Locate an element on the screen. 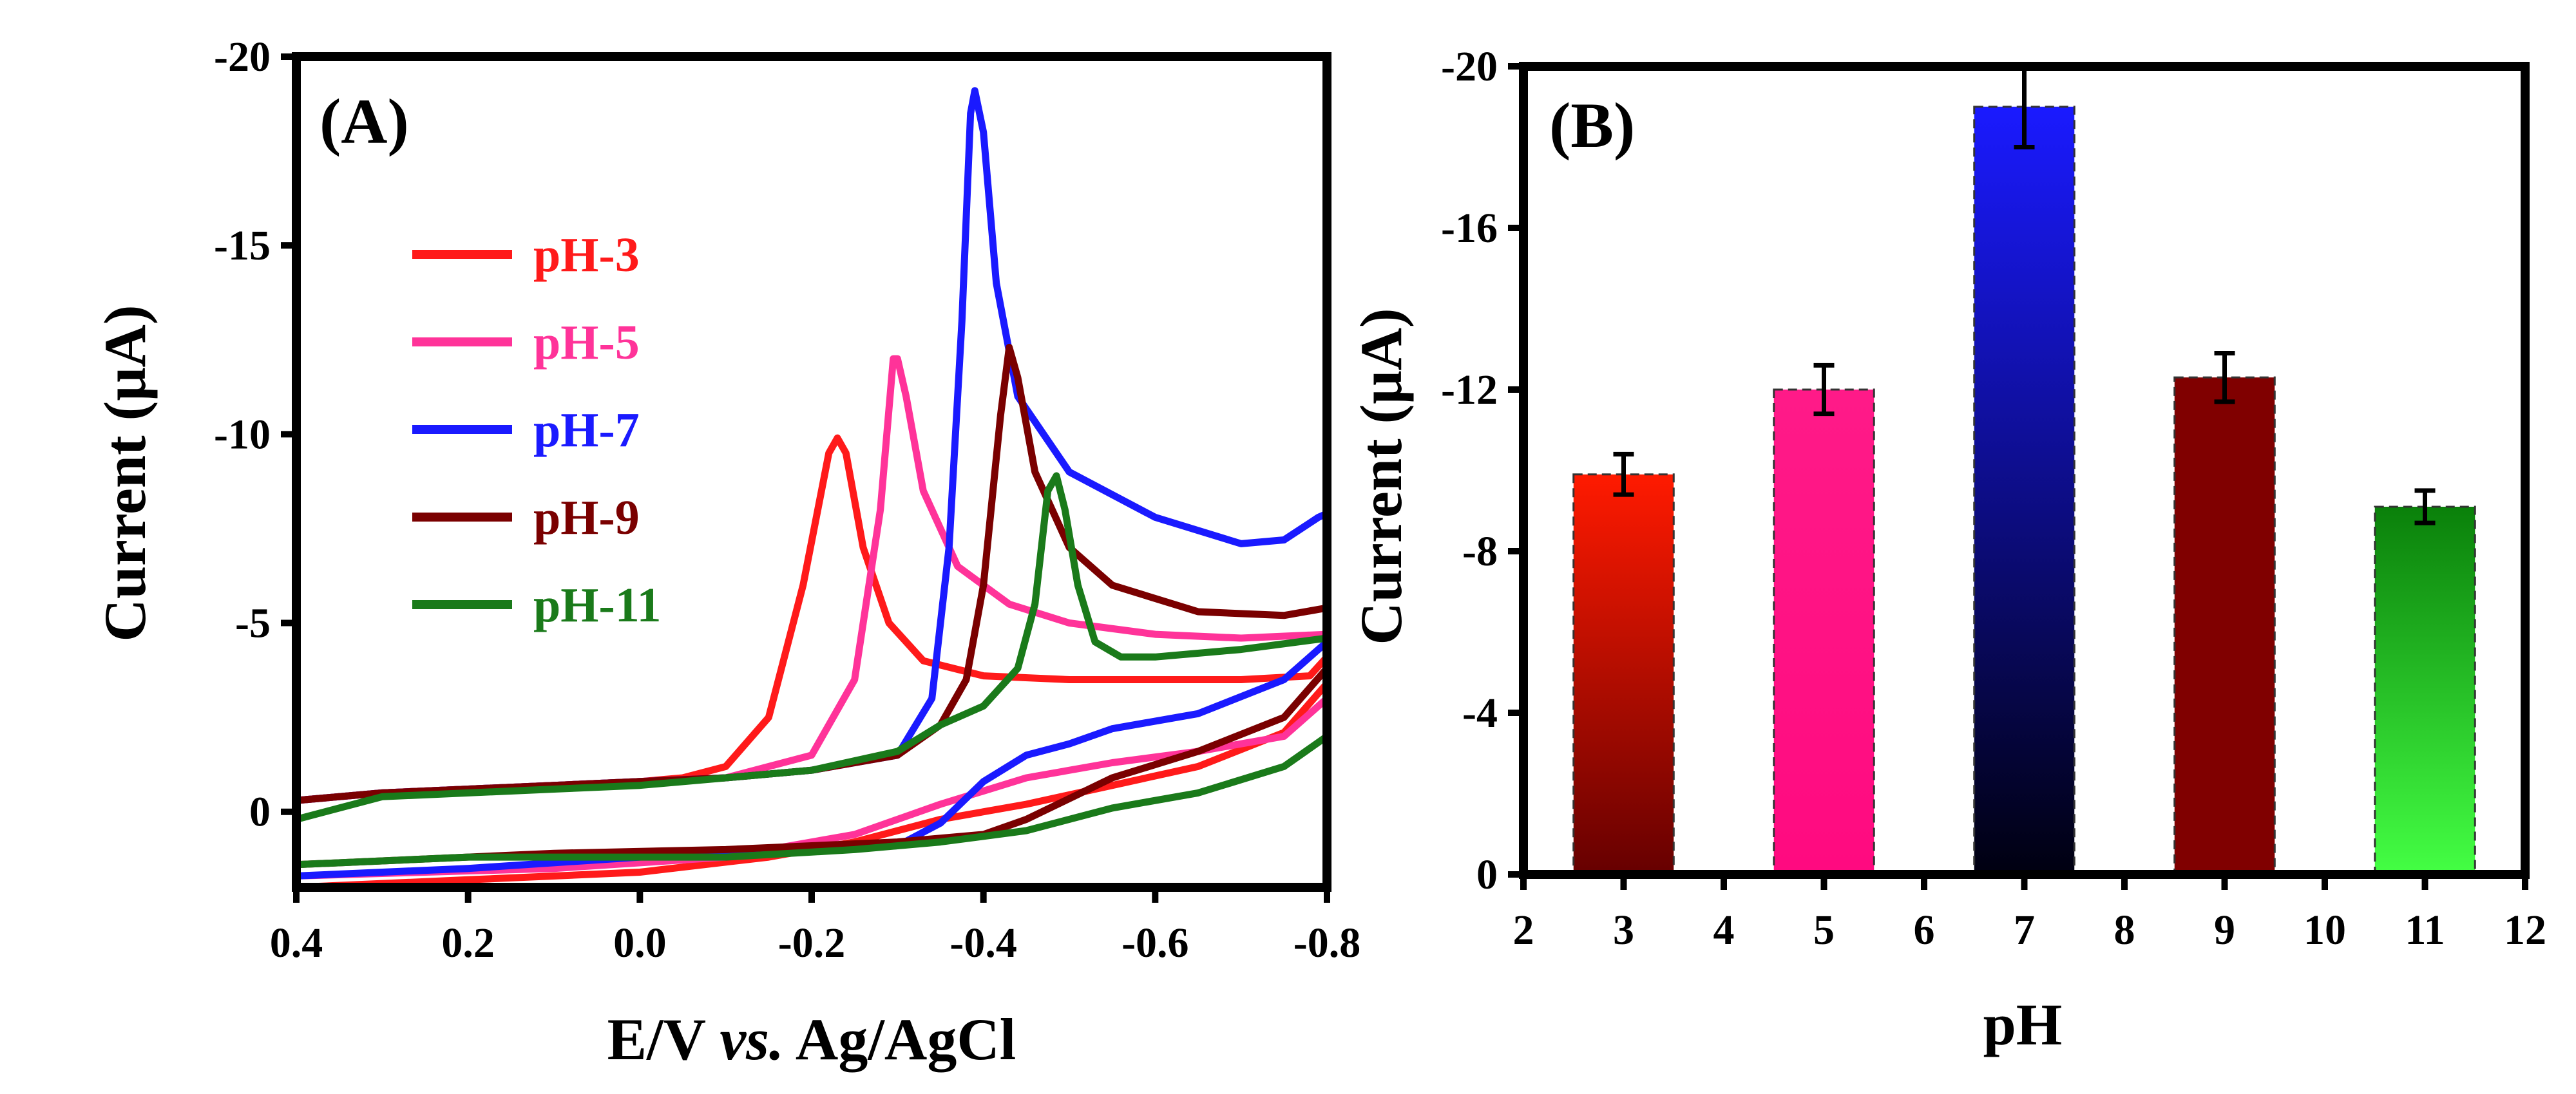  x-tick-label: 5 is located at coordinates (1824, 930).